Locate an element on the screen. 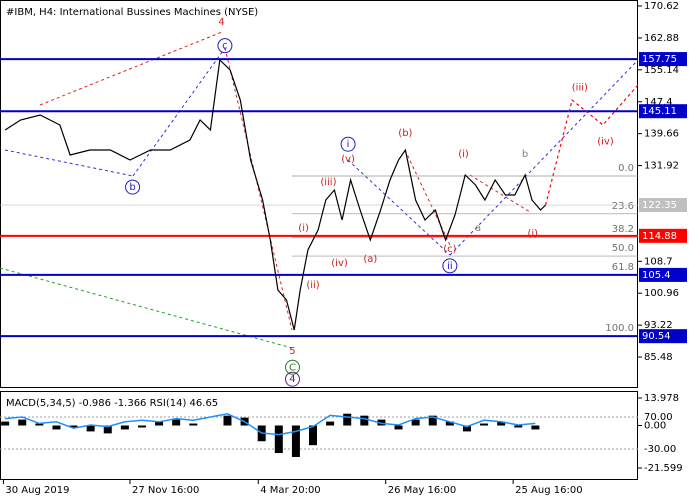 The width and height of the screenshot is (700, 500). rsi-tick-label: 70.00 is located at coordinates (658, 417).